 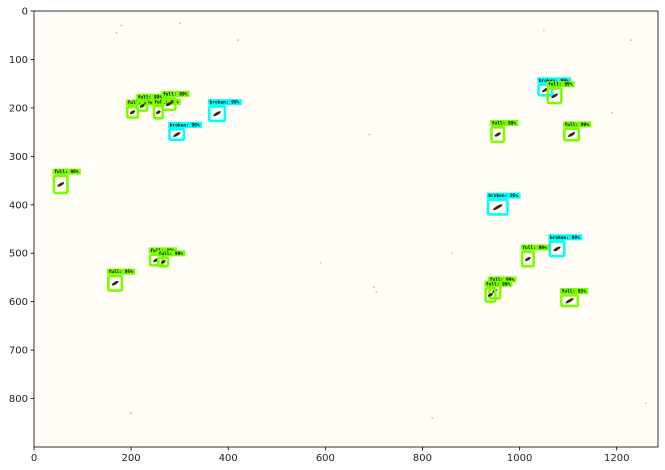 What do you see at coordinates (519, 458) in the screenshot?
I see `x-tick-label-1000: 1000` at bounding box center [519, 458].